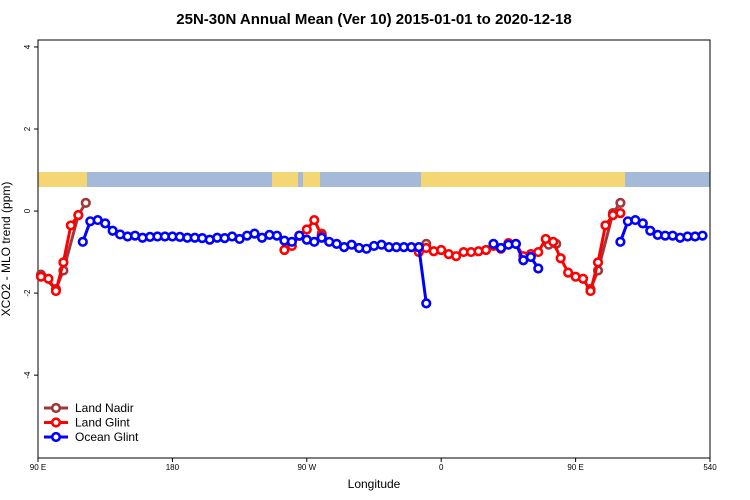 The width and height of the screenshot is (750, 500). I want to click on x-tick-label: 90 W, so click(306, 467).